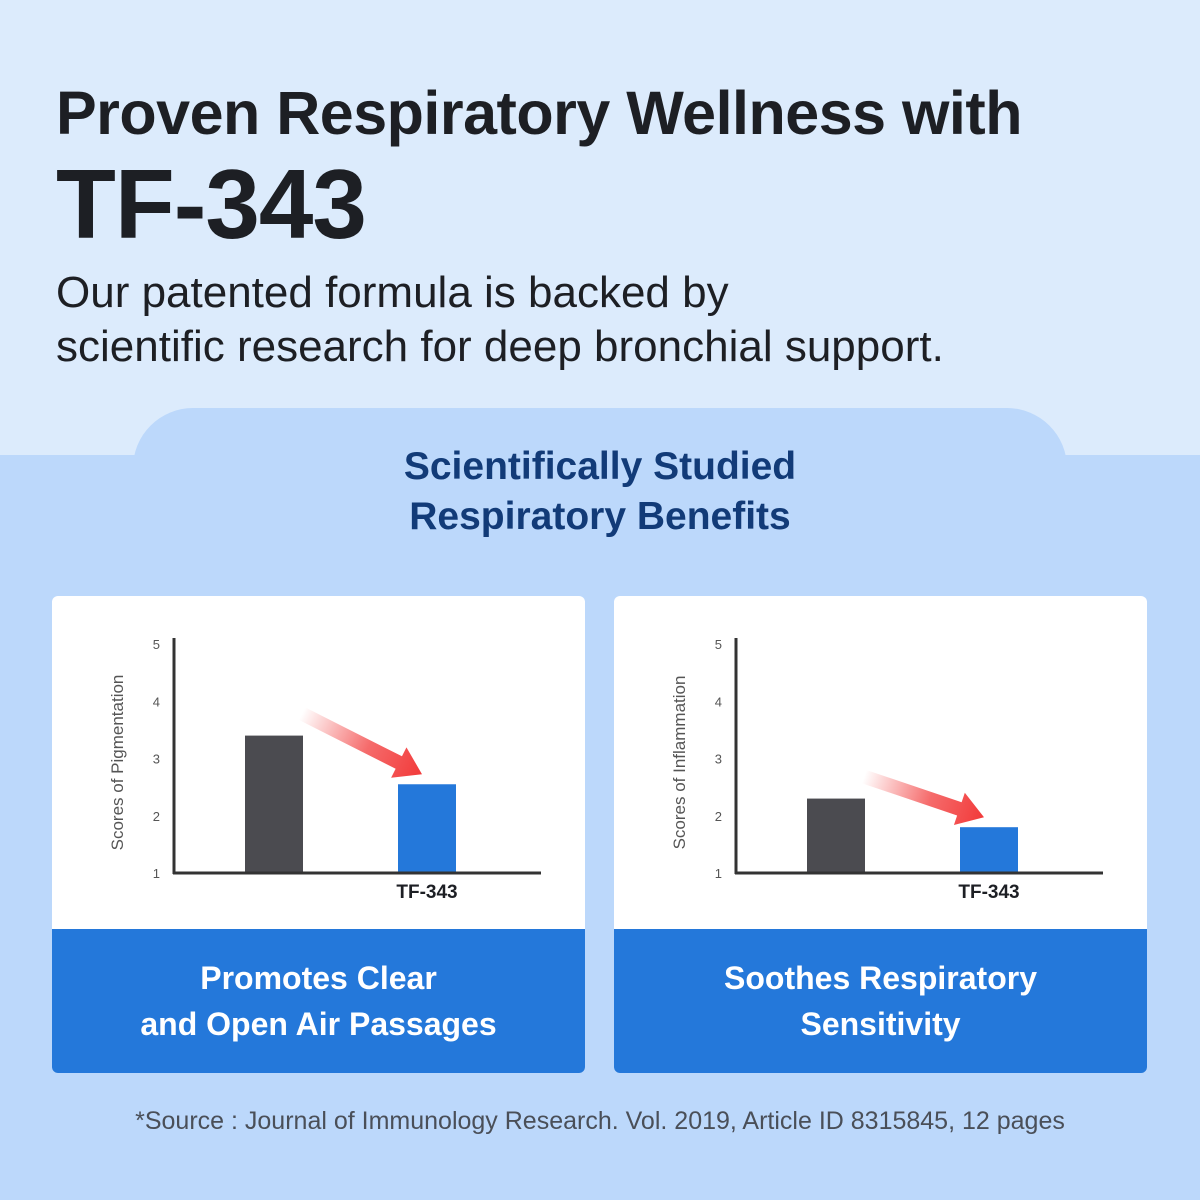 Image resolution: width=1200 pixels, height=1200 pixels. Describe the element at coordinates (880, 1001) in the screenshot. I see `inflammation-card-caption: Soothes Respiratory Sensitivity` at that location.